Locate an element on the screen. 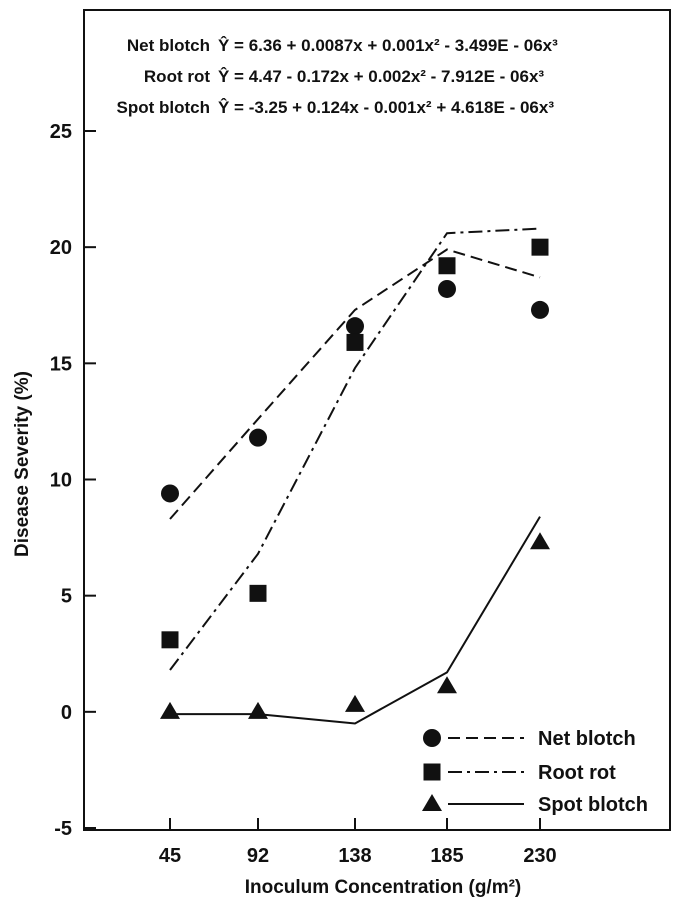 This screenshot has height=901, width=676. legend-label-net-blotch: Net blotch is located at coordinates (587, 739).